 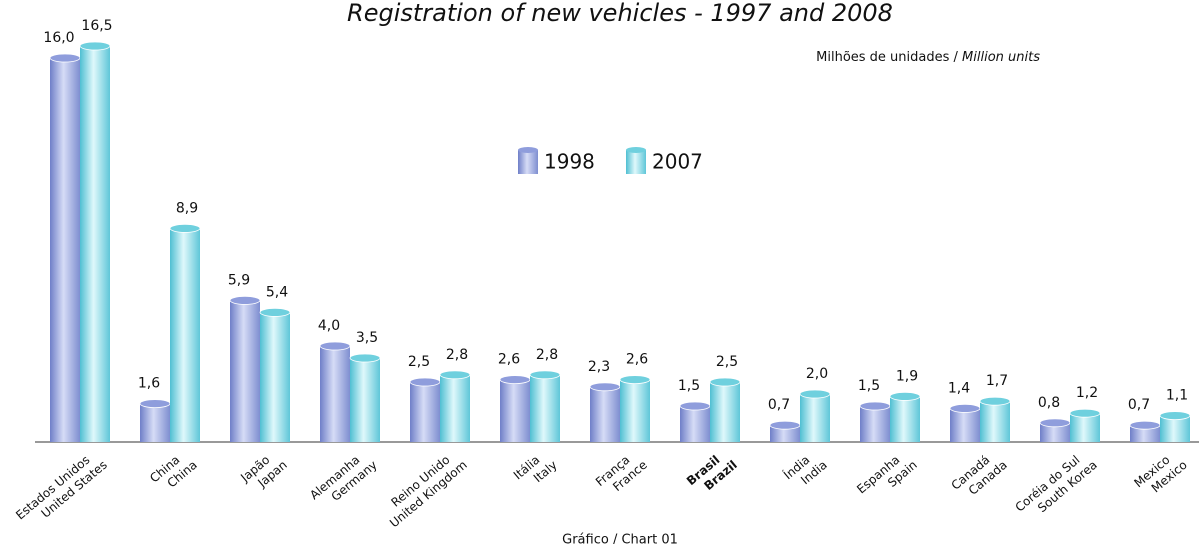 What do you see at coordinates (636, 150) in the screenshot?
I see `legend-swatch-top` at bounding box center [636, 150].